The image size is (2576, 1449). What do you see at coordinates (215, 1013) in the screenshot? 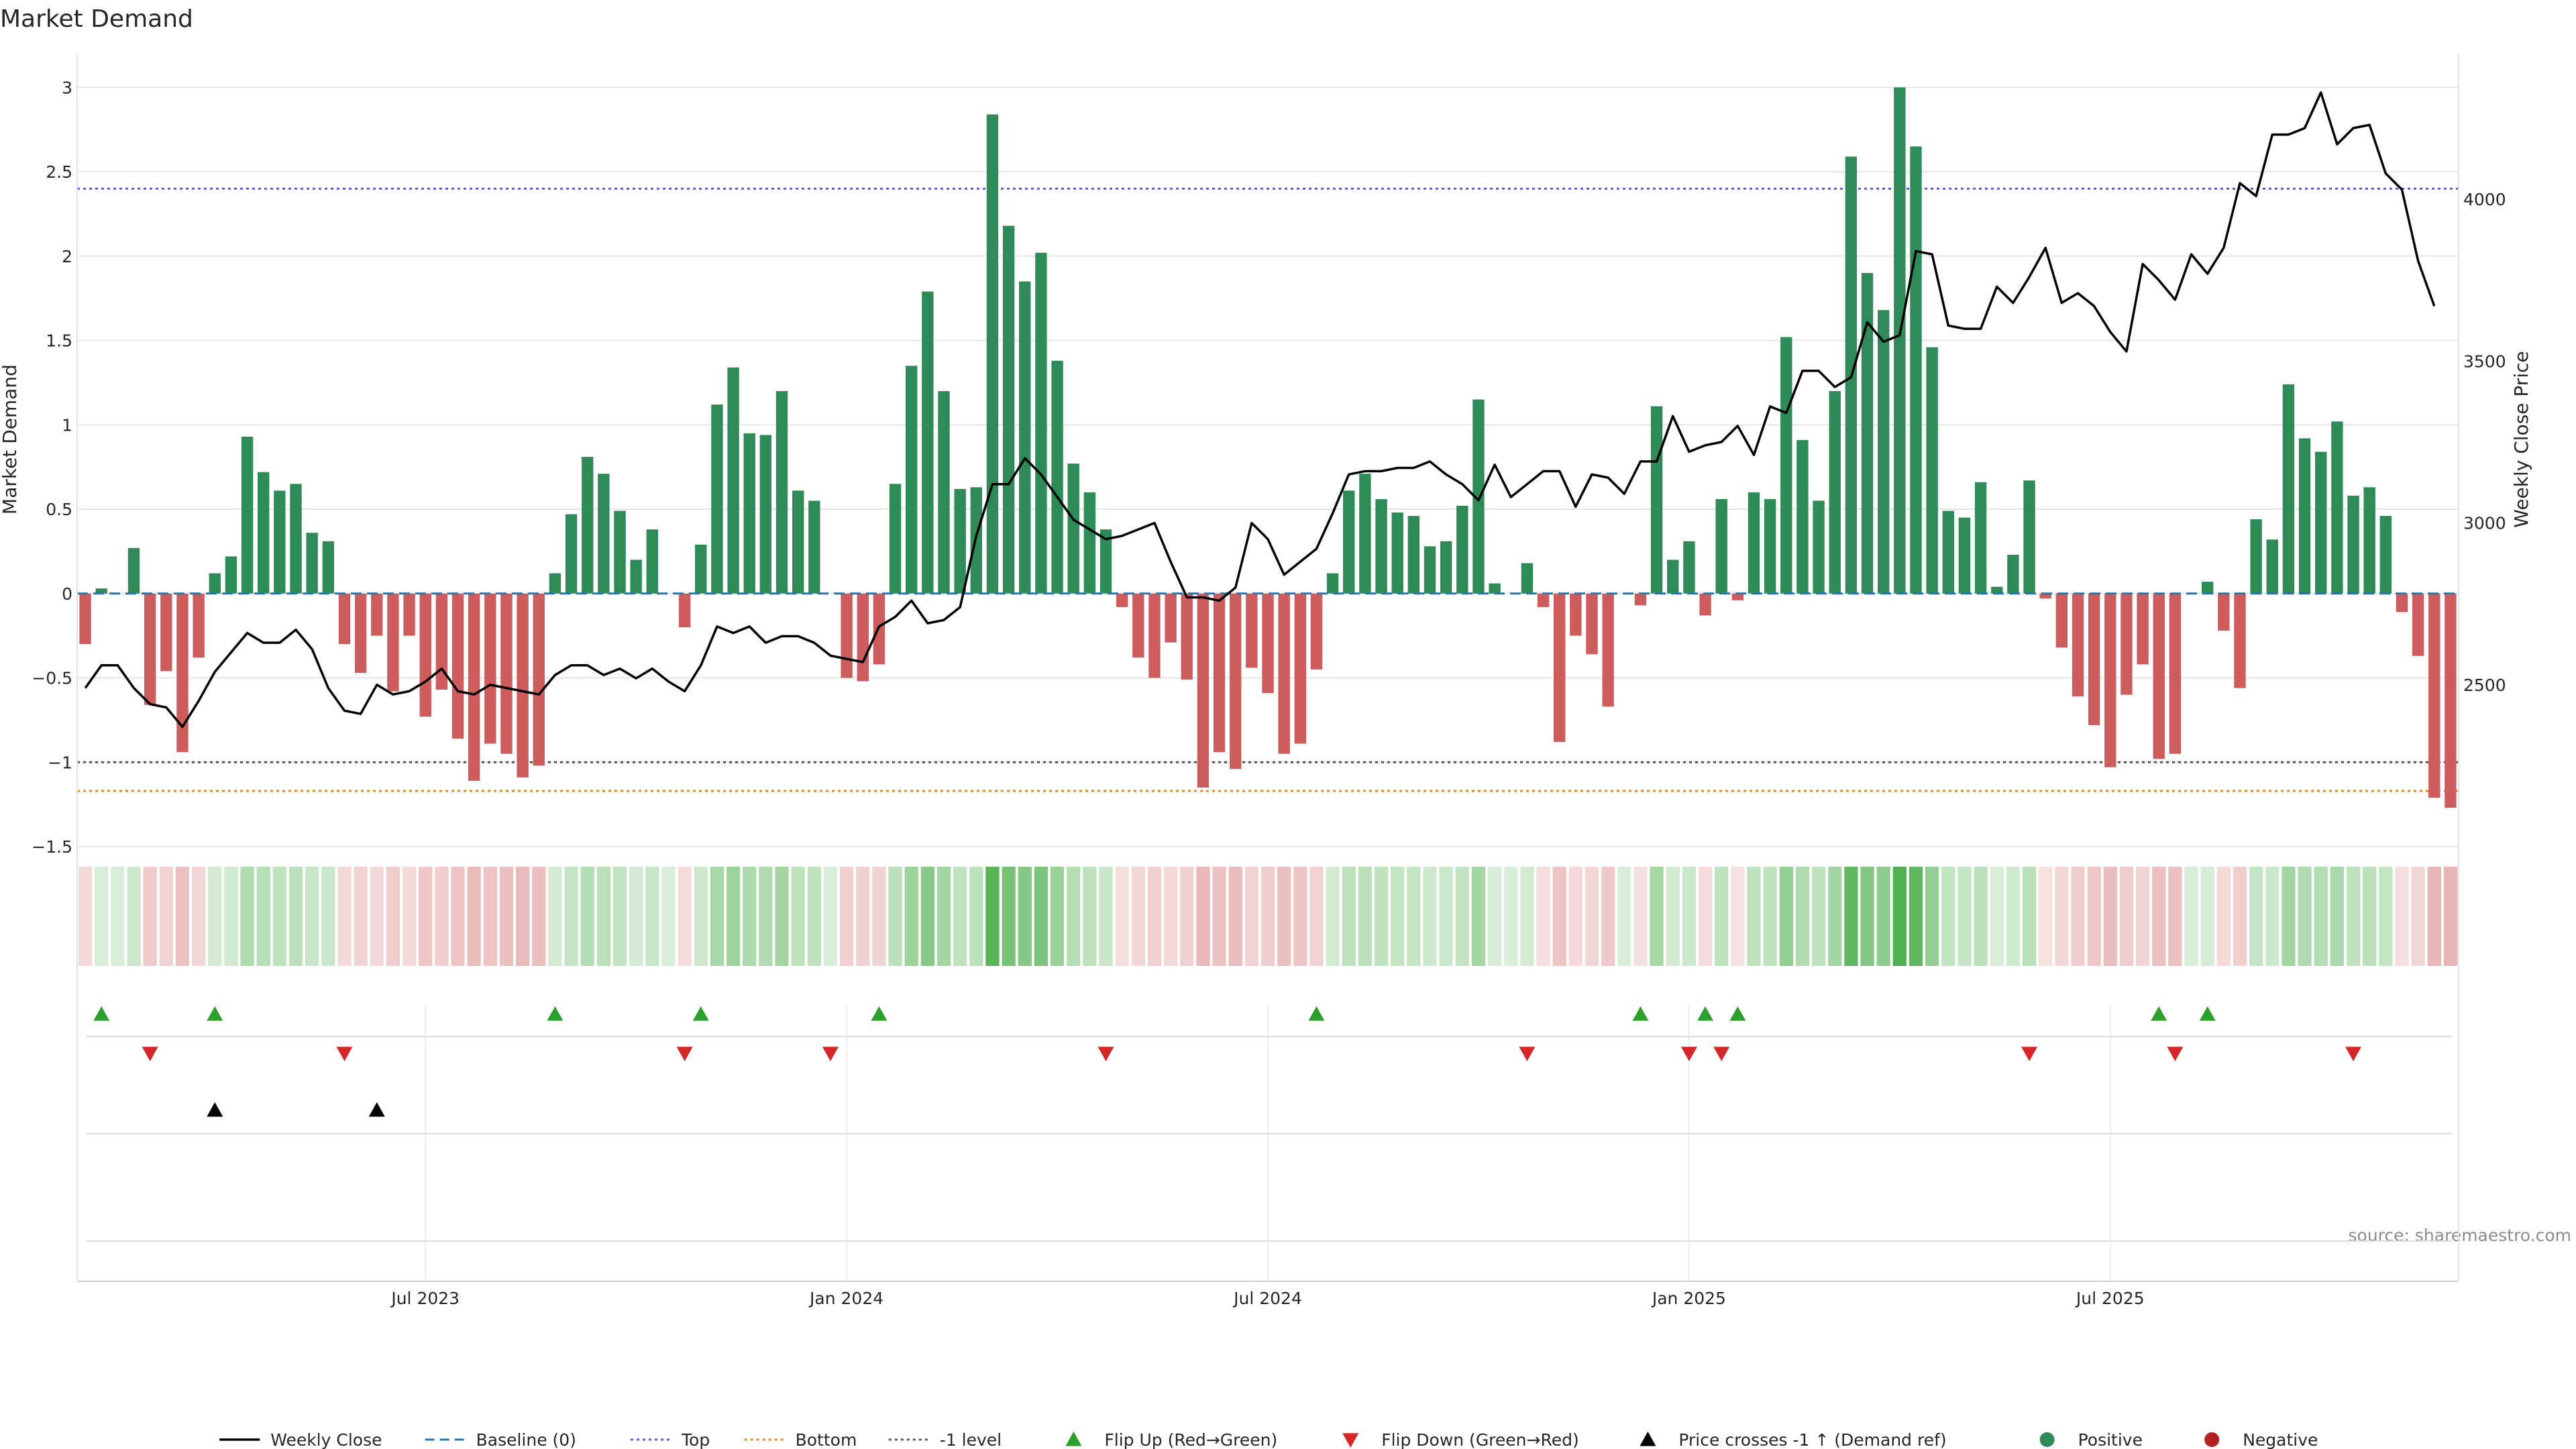
I see `flip-up-marker` at bounding box center [215, 1013].